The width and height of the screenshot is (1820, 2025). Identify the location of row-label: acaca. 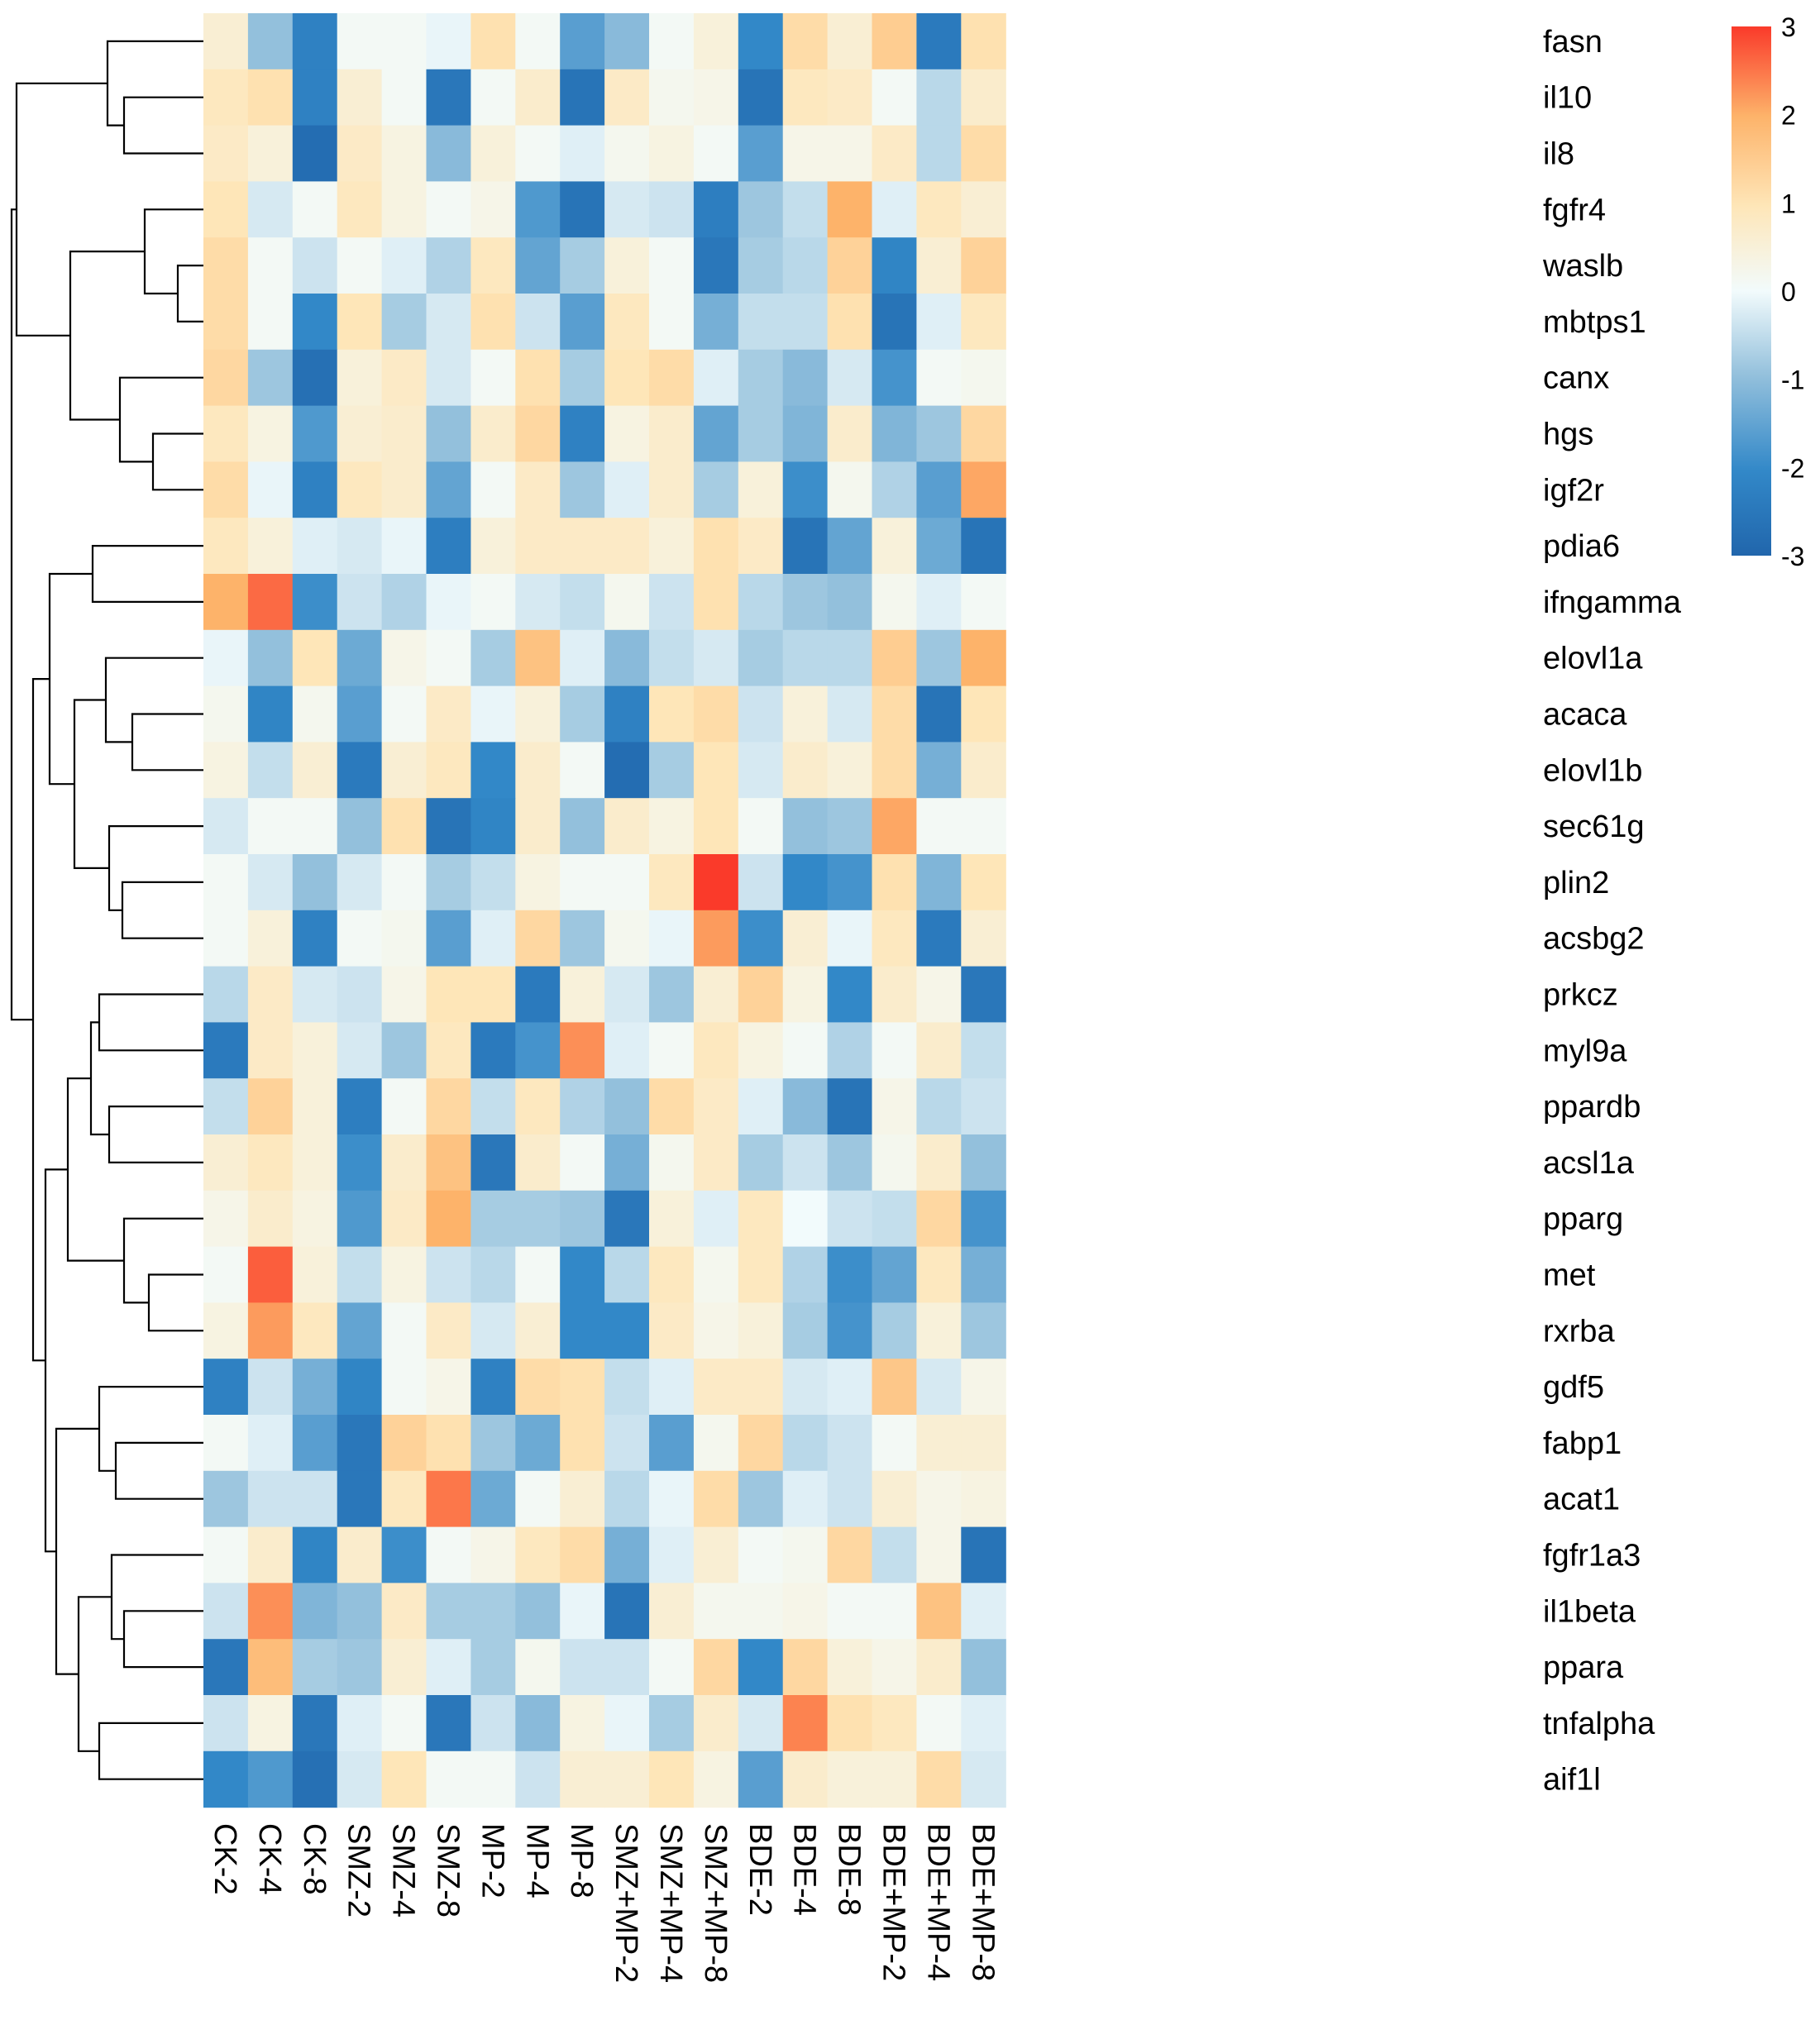
(1585, 715).